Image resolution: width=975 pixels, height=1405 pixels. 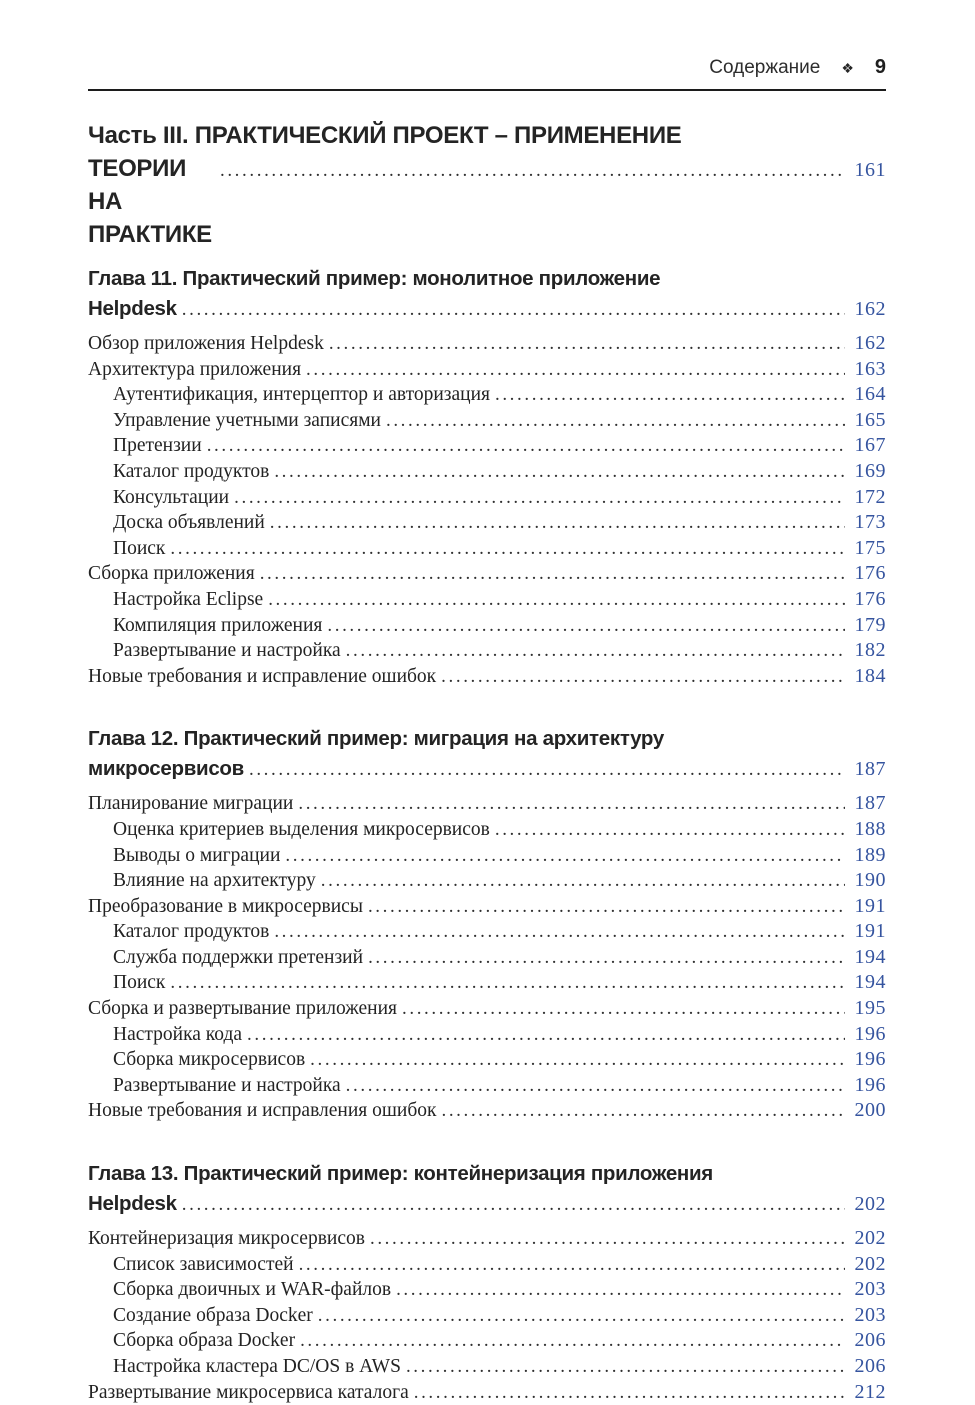 I want to click on toc-entry-page: 167, so click(x=870, y=445).